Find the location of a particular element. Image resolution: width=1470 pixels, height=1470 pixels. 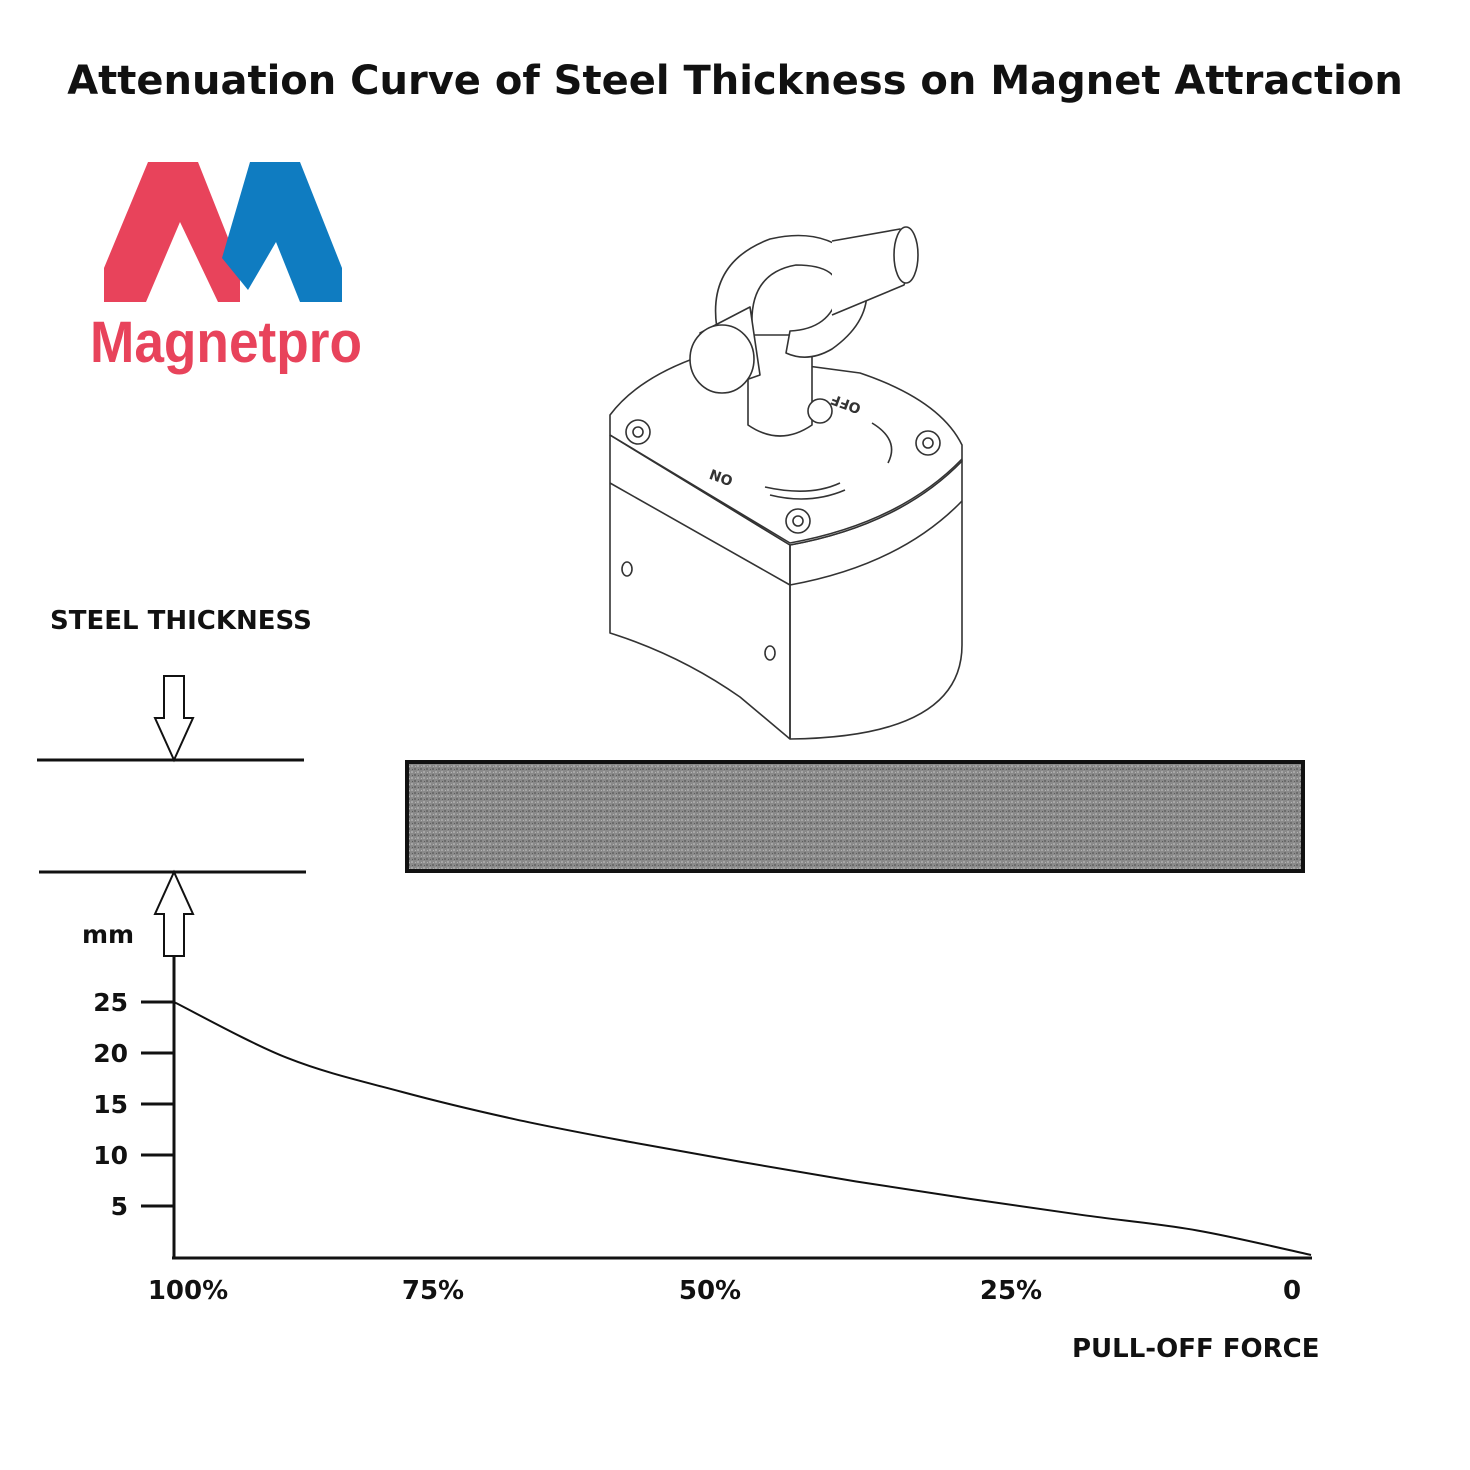

y-tick-label: 15 is located at coordinates (110, 1104).